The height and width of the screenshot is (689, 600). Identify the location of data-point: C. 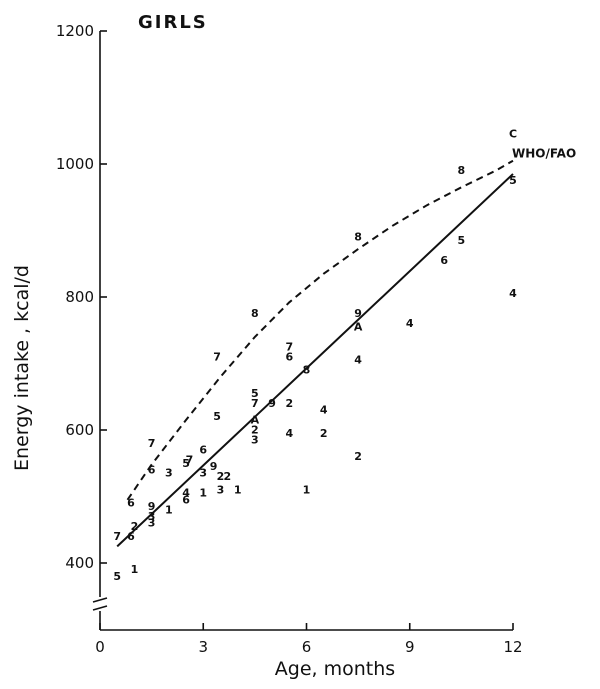
(513, 134).